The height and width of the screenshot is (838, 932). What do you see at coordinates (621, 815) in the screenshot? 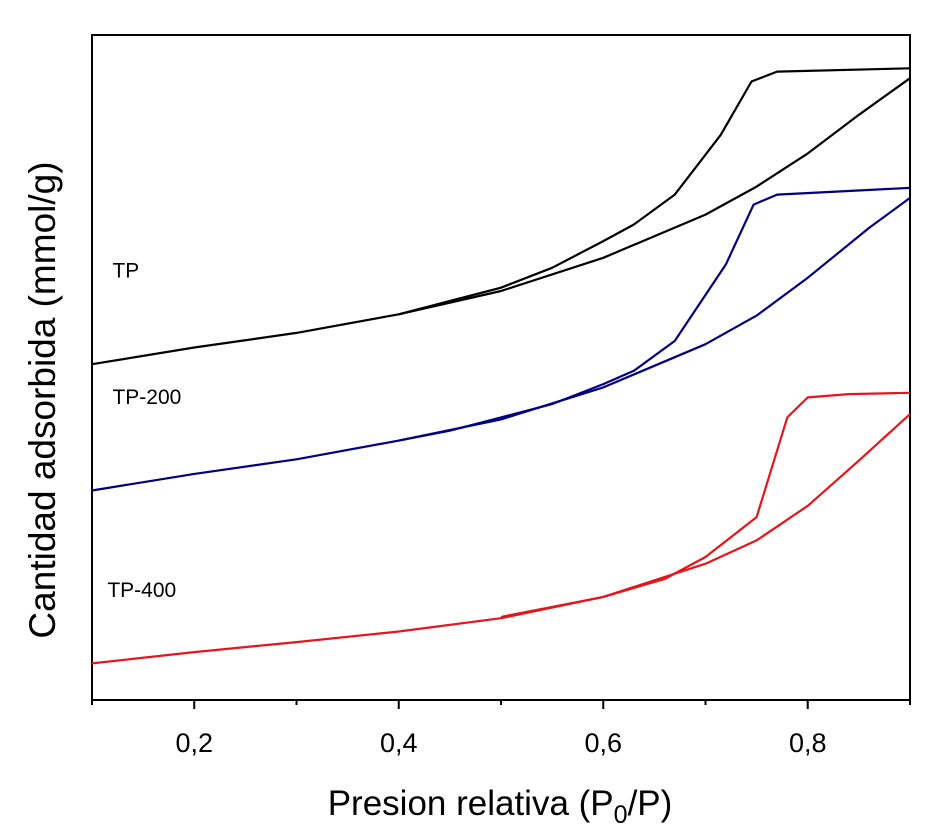
I see `x-axis-title-subscript: 0` at bounding box center [621, 815].